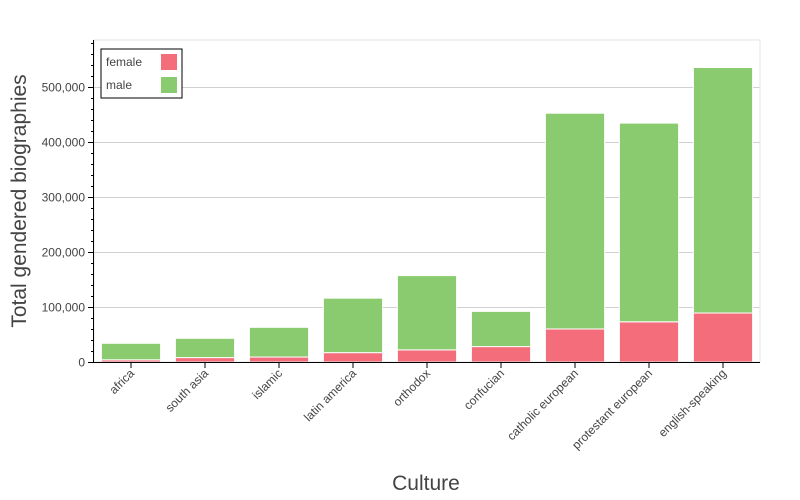  I want to click on y-axis: 0 100,000 200,000 300,000 400,000 500,000, so click(68, 206).